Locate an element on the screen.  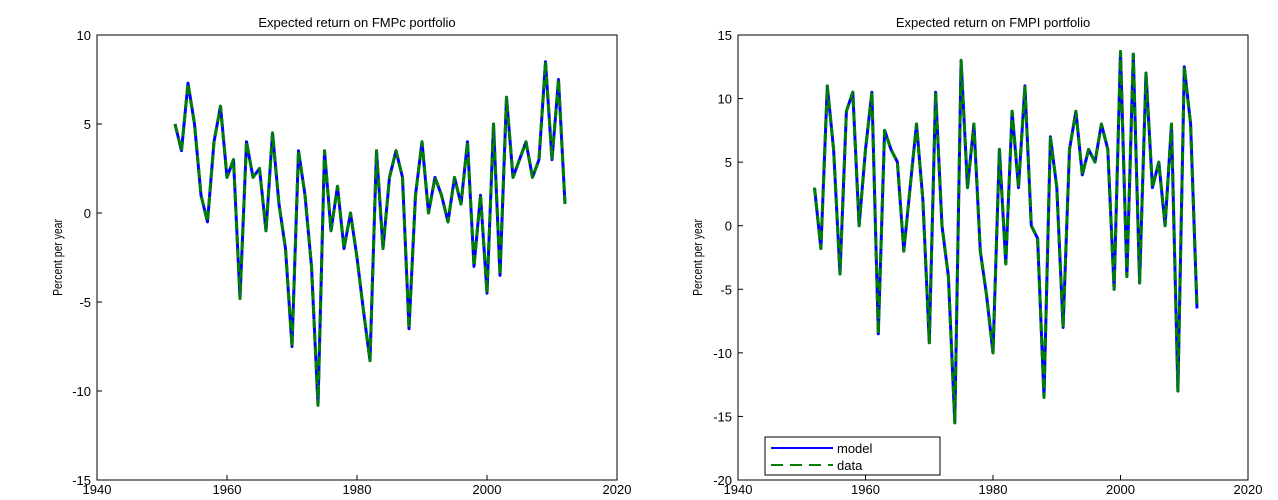
legend-label: data is located at coordinates (850, 465).